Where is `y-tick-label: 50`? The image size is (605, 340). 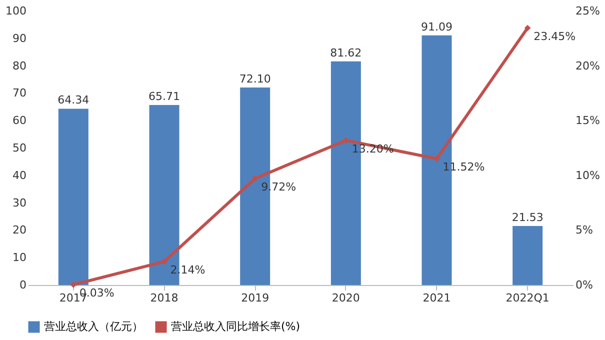 y-tick-label: 50 is located at coordinates (19, 148).